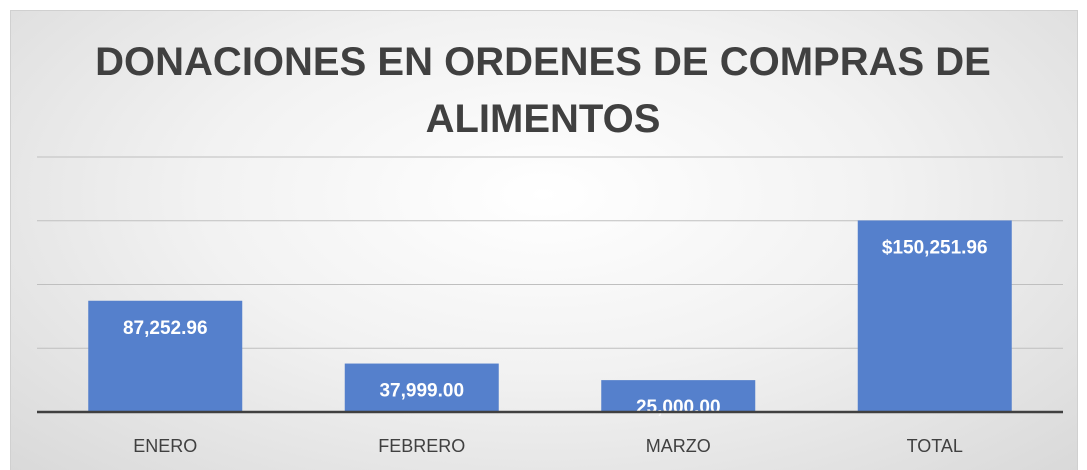 The height and width of the screenshot is (470, 1087). Describe the element at coordinates (678, 446) in the screenshot. I see `x-tick-label: MARZO` at that location.